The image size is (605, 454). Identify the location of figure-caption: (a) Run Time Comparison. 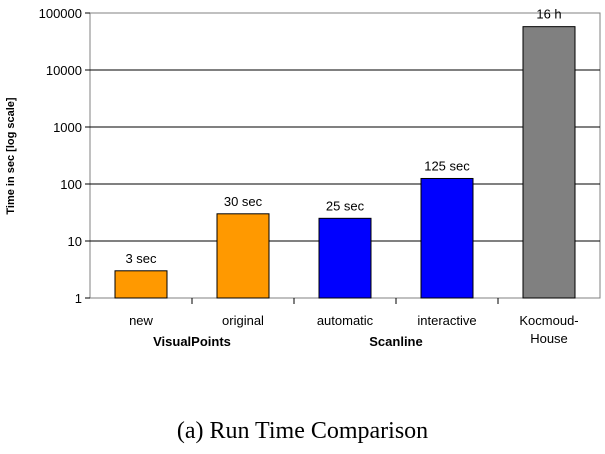
(302, 431).